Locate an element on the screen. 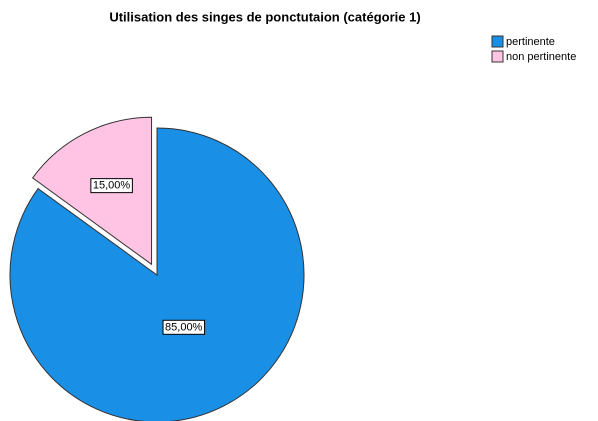 This screenshot has height=421, width=598. legend-label: pertinente is located at coordinates (530, 42).